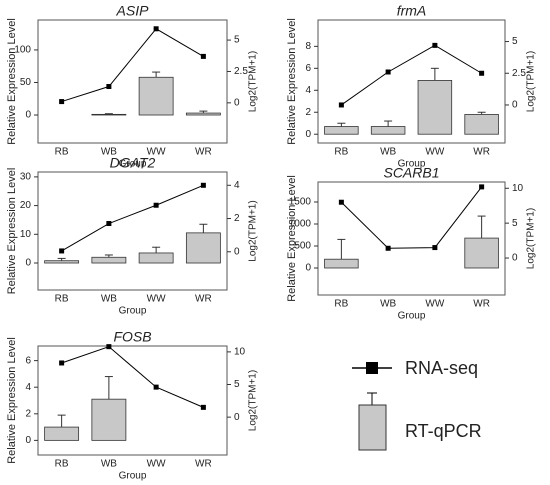 This screenshot has height=485, width=550. What do you see at coordinates (26, 234) in the screenshot?
I see `y-tick-label: 10` at bounding box center [26, 234].